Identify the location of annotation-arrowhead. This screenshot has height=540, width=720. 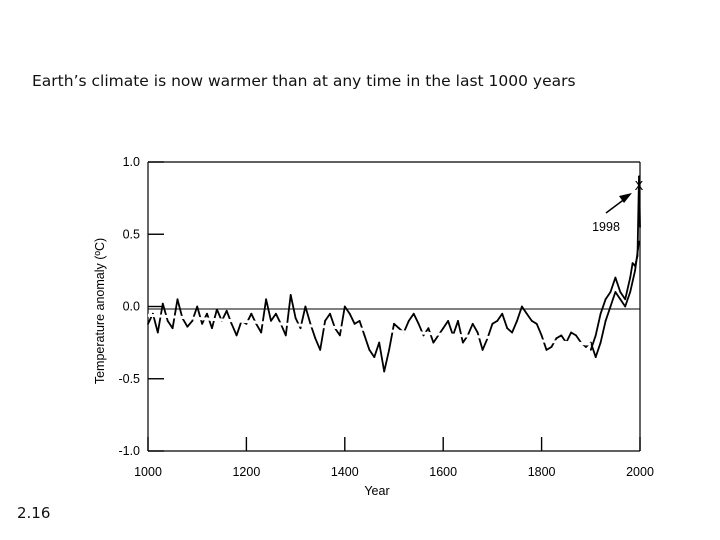
(625, 198).